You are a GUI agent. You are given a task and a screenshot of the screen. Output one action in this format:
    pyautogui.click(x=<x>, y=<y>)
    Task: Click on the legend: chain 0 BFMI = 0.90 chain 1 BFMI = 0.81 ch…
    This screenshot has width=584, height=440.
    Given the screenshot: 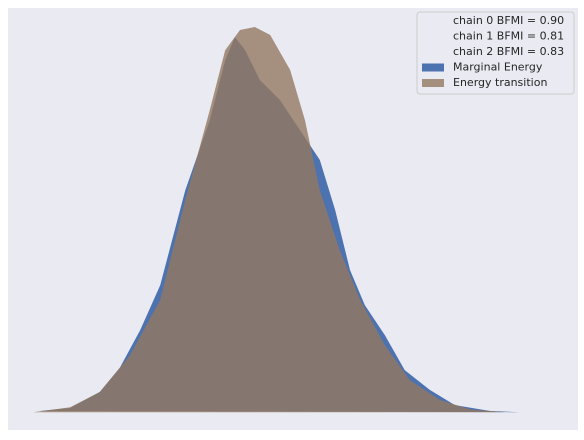 What is the action you would take?
    pyautogui.click(x=495, y=53)
    